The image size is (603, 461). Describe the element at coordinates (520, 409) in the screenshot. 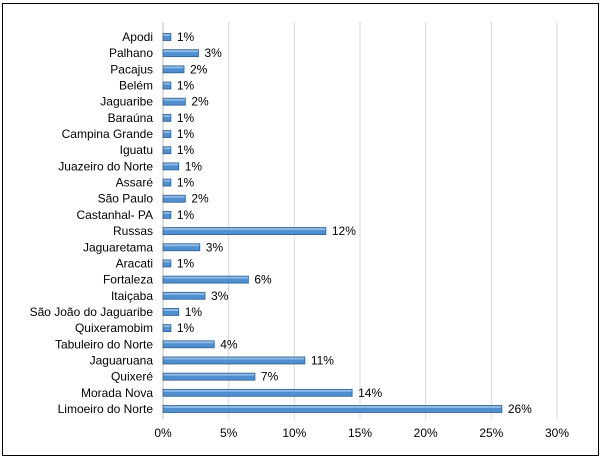

I see `data-label: 26%` at that location.